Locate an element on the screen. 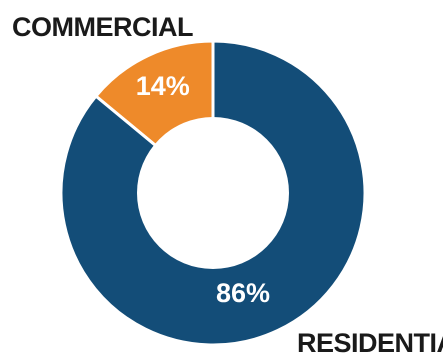 Image resolution: width=443 pixels, height=360 pixels. residential-category-label: RESIDENTIAL is located at coordinates (370, 343).